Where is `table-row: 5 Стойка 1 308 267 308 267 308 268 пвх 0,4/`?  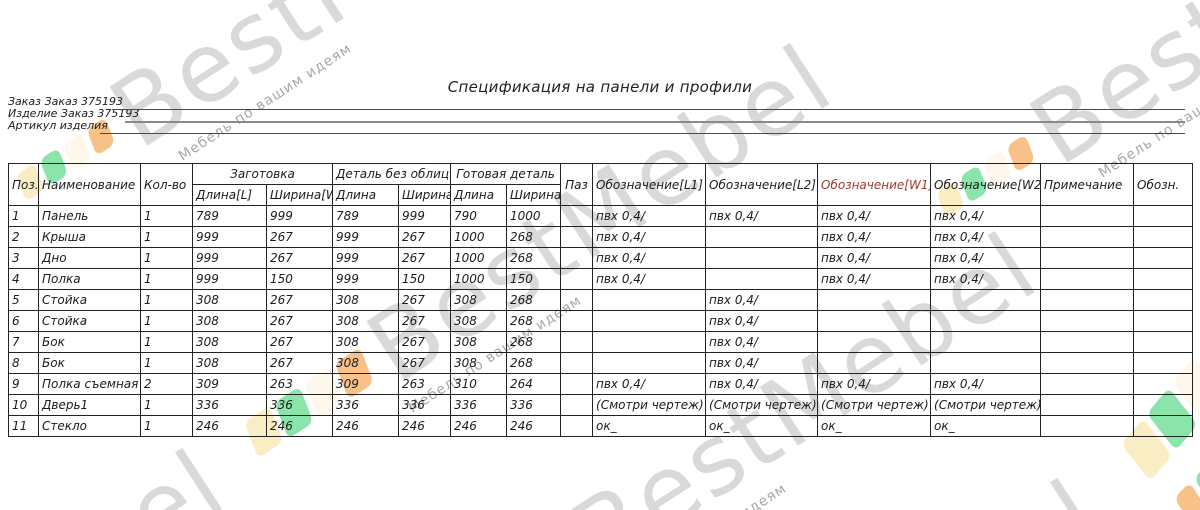 table-row: 5 Стойка 1 308 267 308 267 308 268 пвх 0,4/ is located at coordinates (601, 300).